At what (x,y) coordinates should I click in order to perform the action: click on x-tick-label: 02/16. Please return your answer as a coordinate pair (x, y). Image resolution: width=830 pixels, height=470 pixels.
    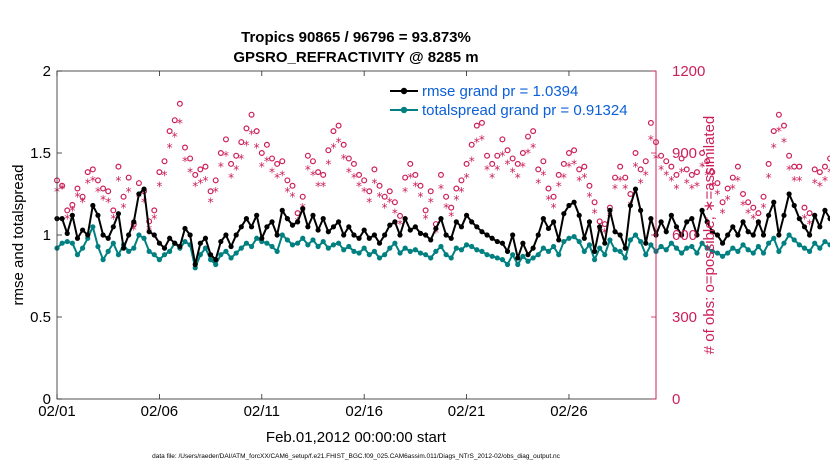
    Looking at the image, I should click on (364, 411).